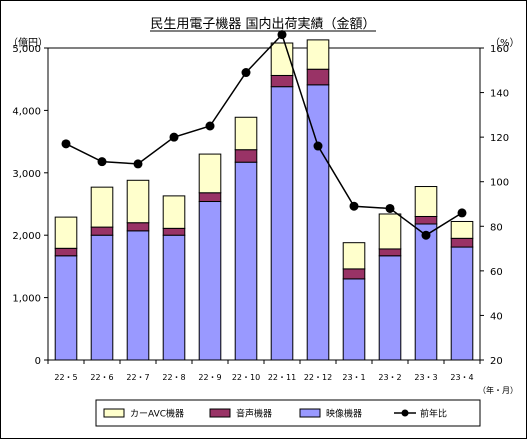 Image resolution: width=527 pixels, height=439 pixels. I want to click on x-tick-label: 22・12, so click(318, 377).